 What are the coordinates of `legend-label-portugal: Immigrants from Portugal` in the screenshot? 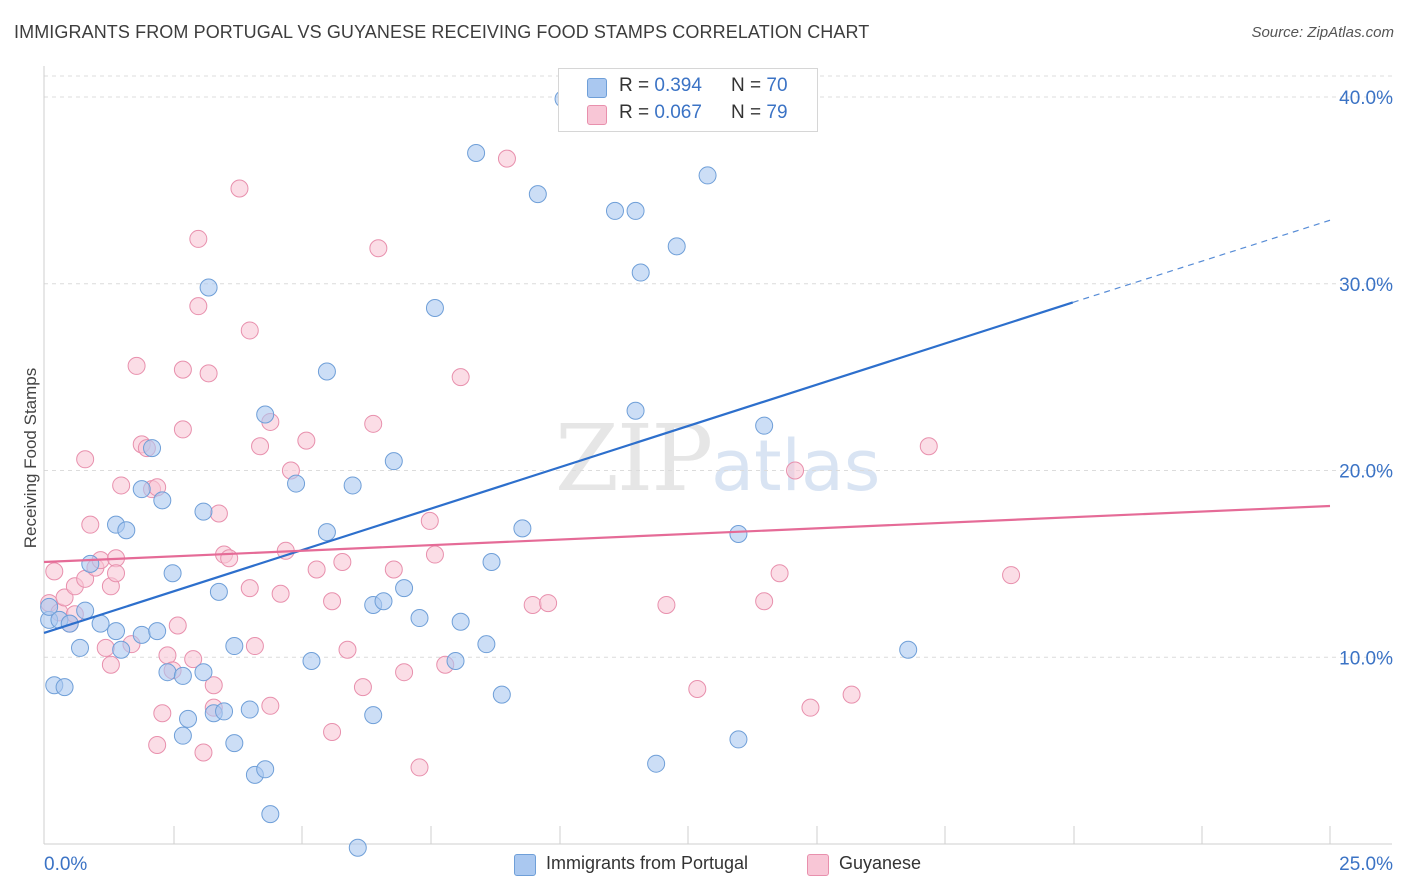 It's located at (647, 863).